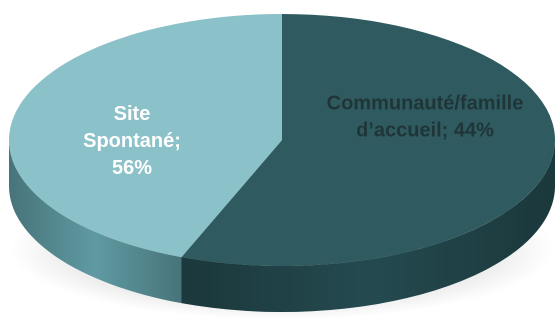  I want to click on data-label-line: Spontané;, so click(132, 141).